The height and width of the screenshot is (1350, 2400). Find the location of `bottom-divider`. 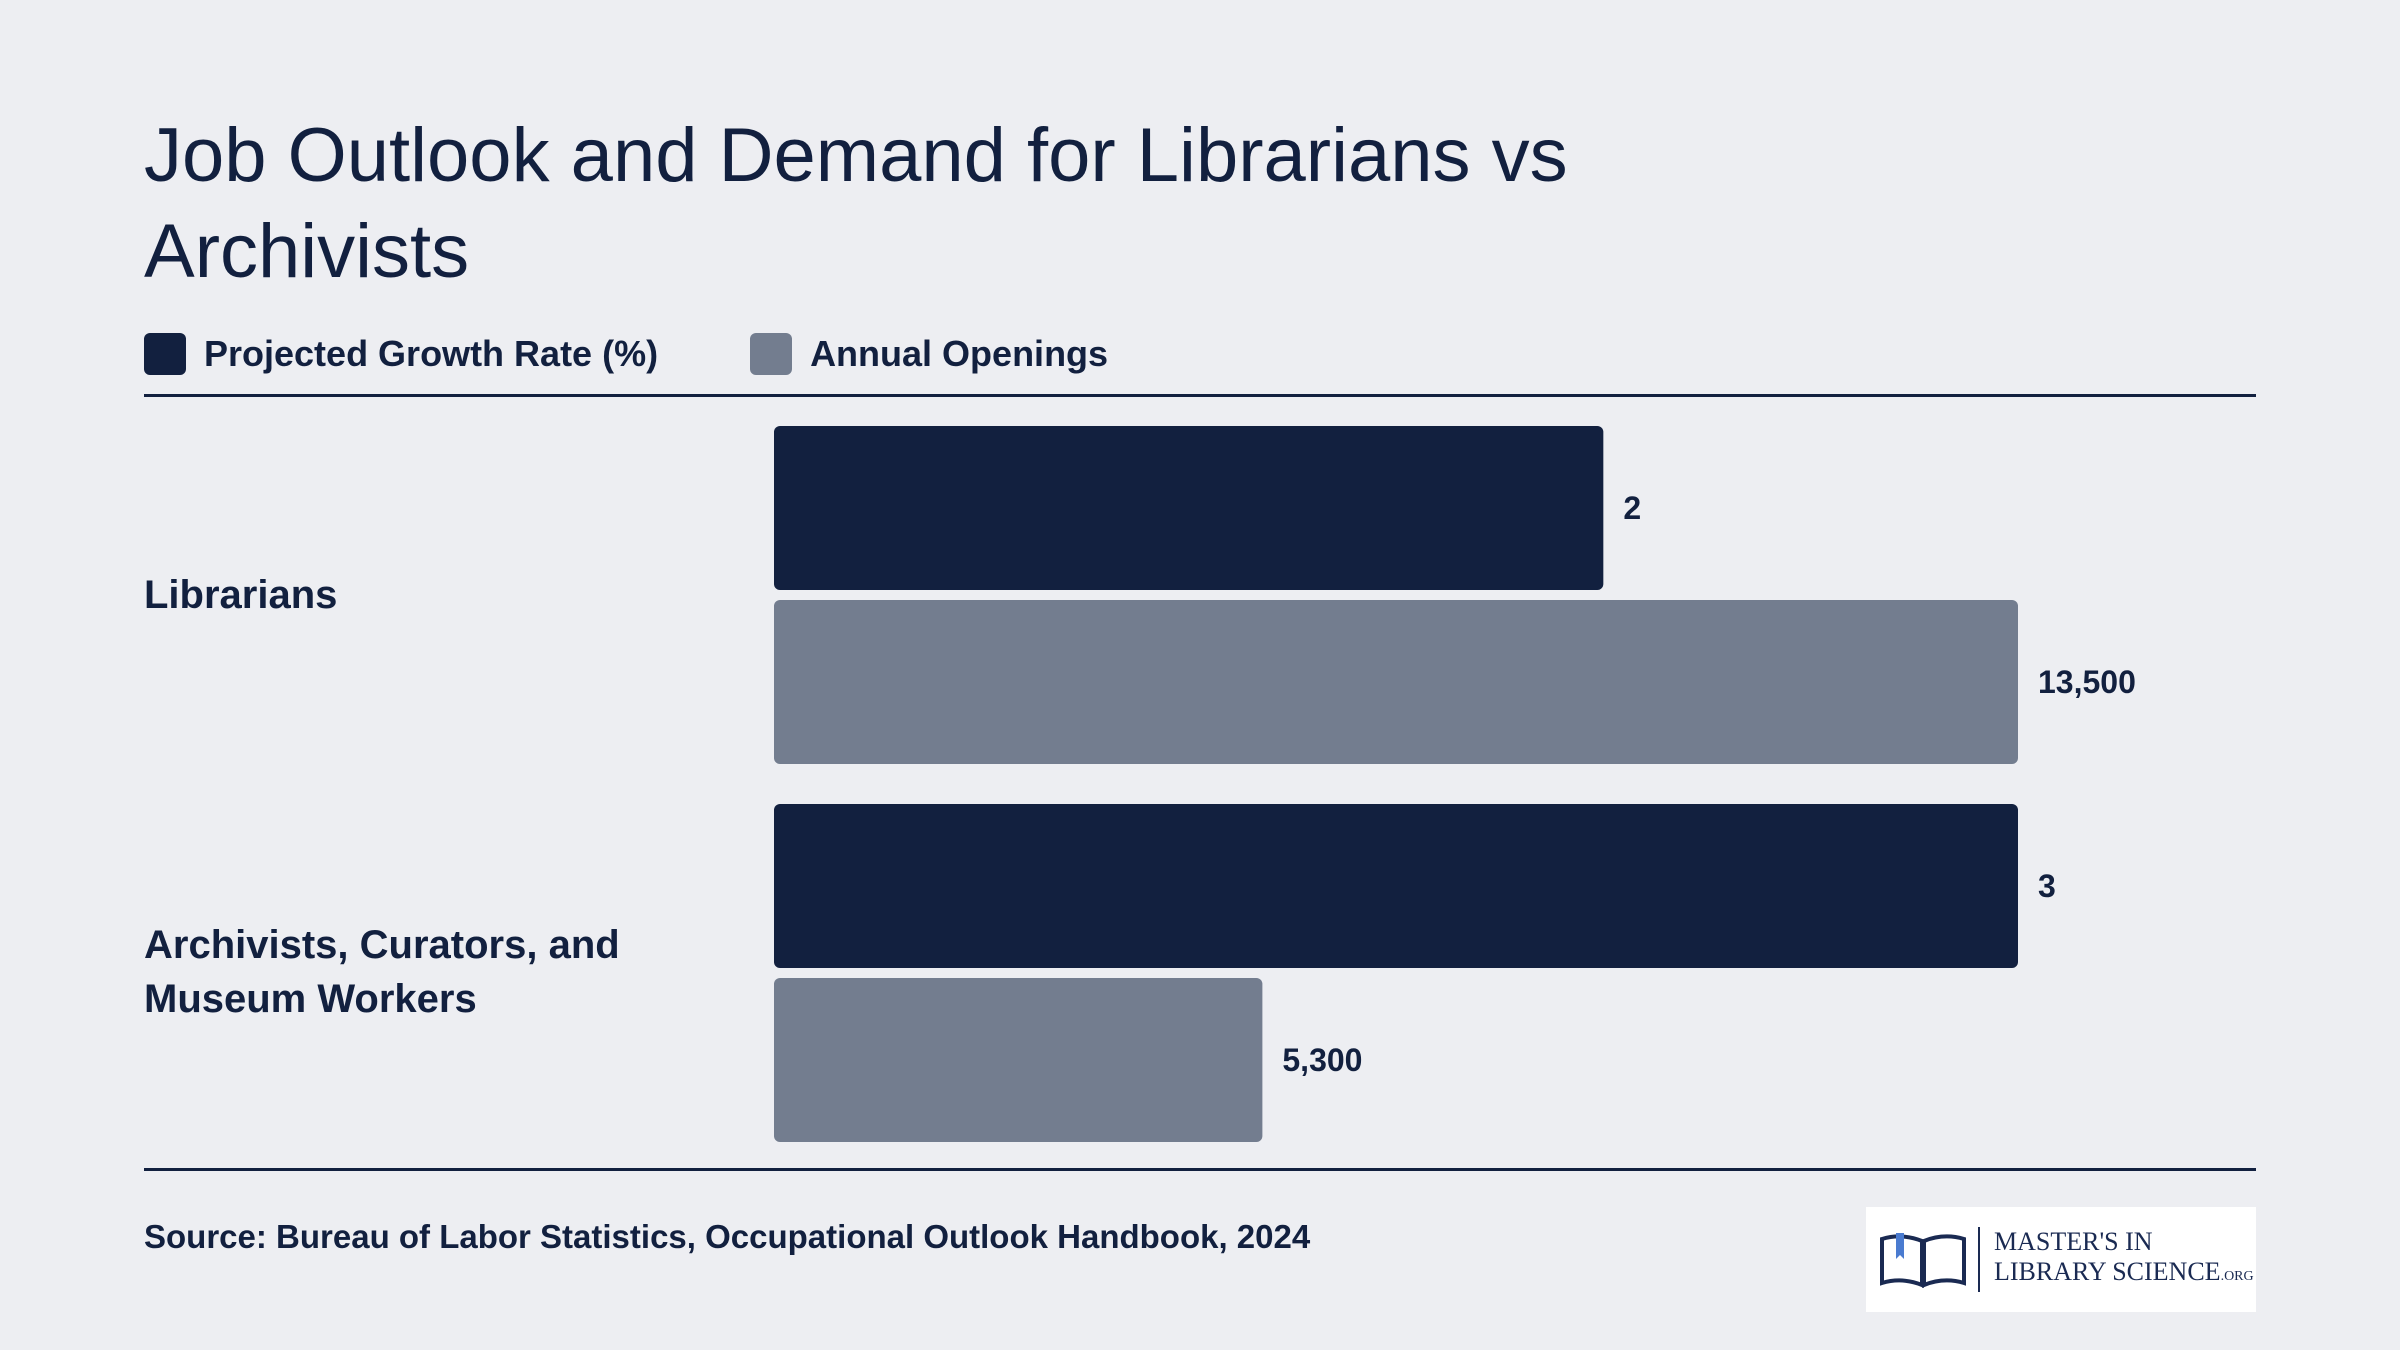

bottom-divider is located at coordinates (1200, 1169).